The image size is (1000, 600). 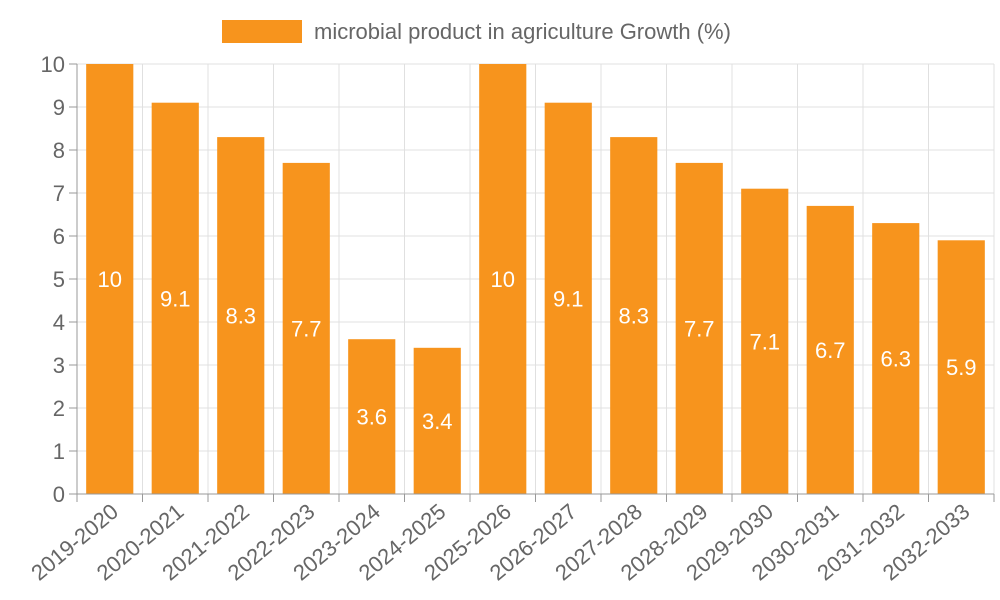 What do you see at coordinates (59, 236) in the screenshot?
I see `y-tick-label: 6` at bounding box center [59, 236].